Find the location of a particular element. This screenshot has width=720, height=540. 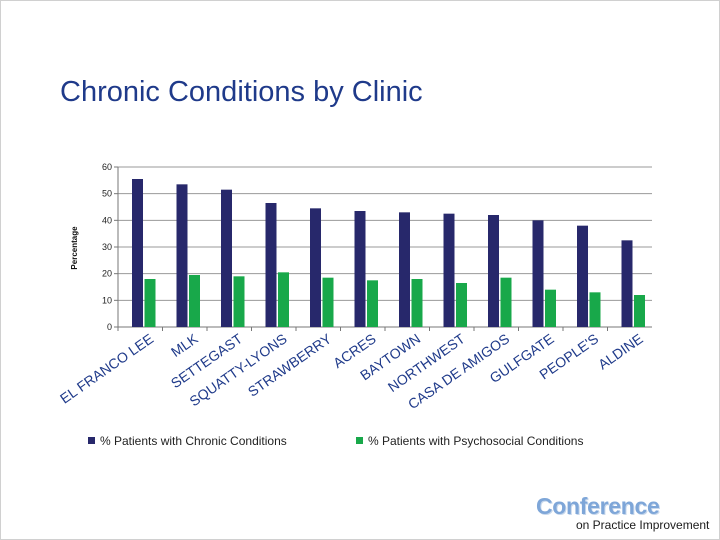

x-tick-label: EL FRANCO LEE is located at coordinates (106, 368).